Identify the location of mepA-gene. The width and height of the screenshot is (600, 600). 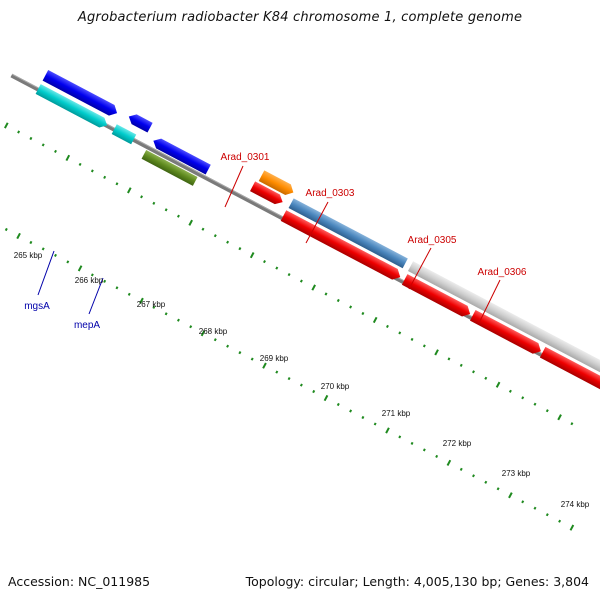
(169, 167).